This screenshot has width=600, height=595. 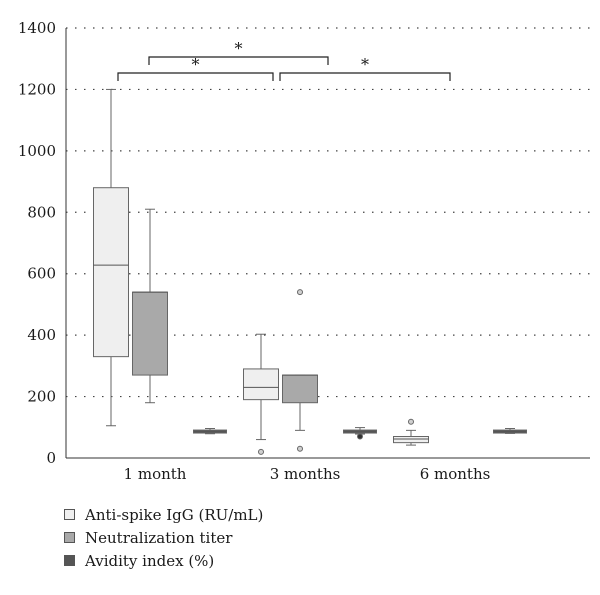 I want to click on y-tick-label: 400, so click(x=41, y=335).